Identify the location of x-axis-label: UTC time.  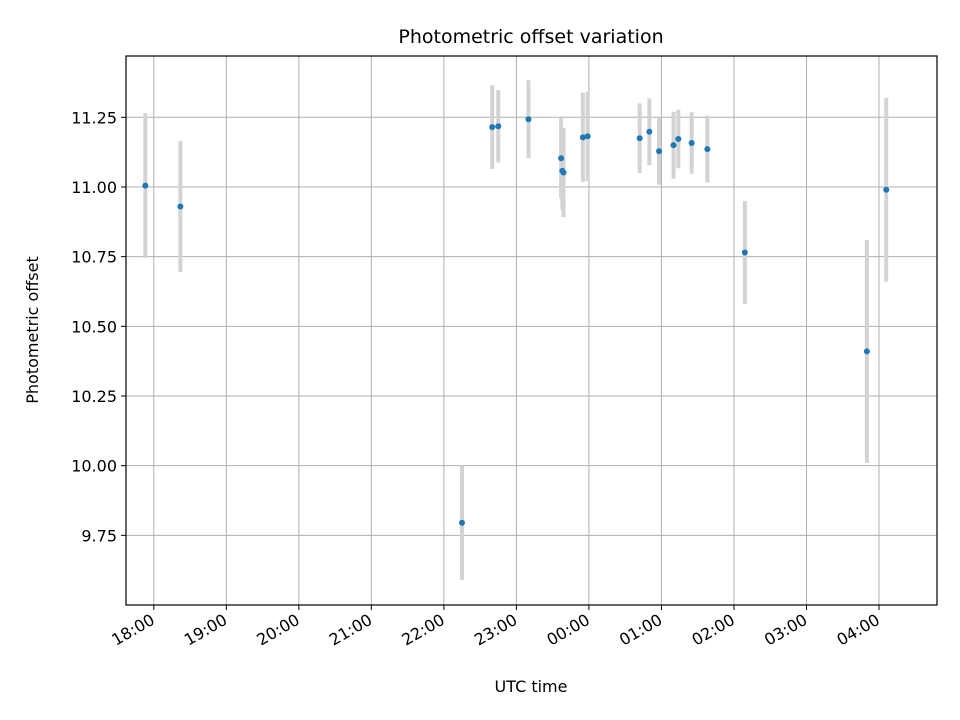
(531, 686).